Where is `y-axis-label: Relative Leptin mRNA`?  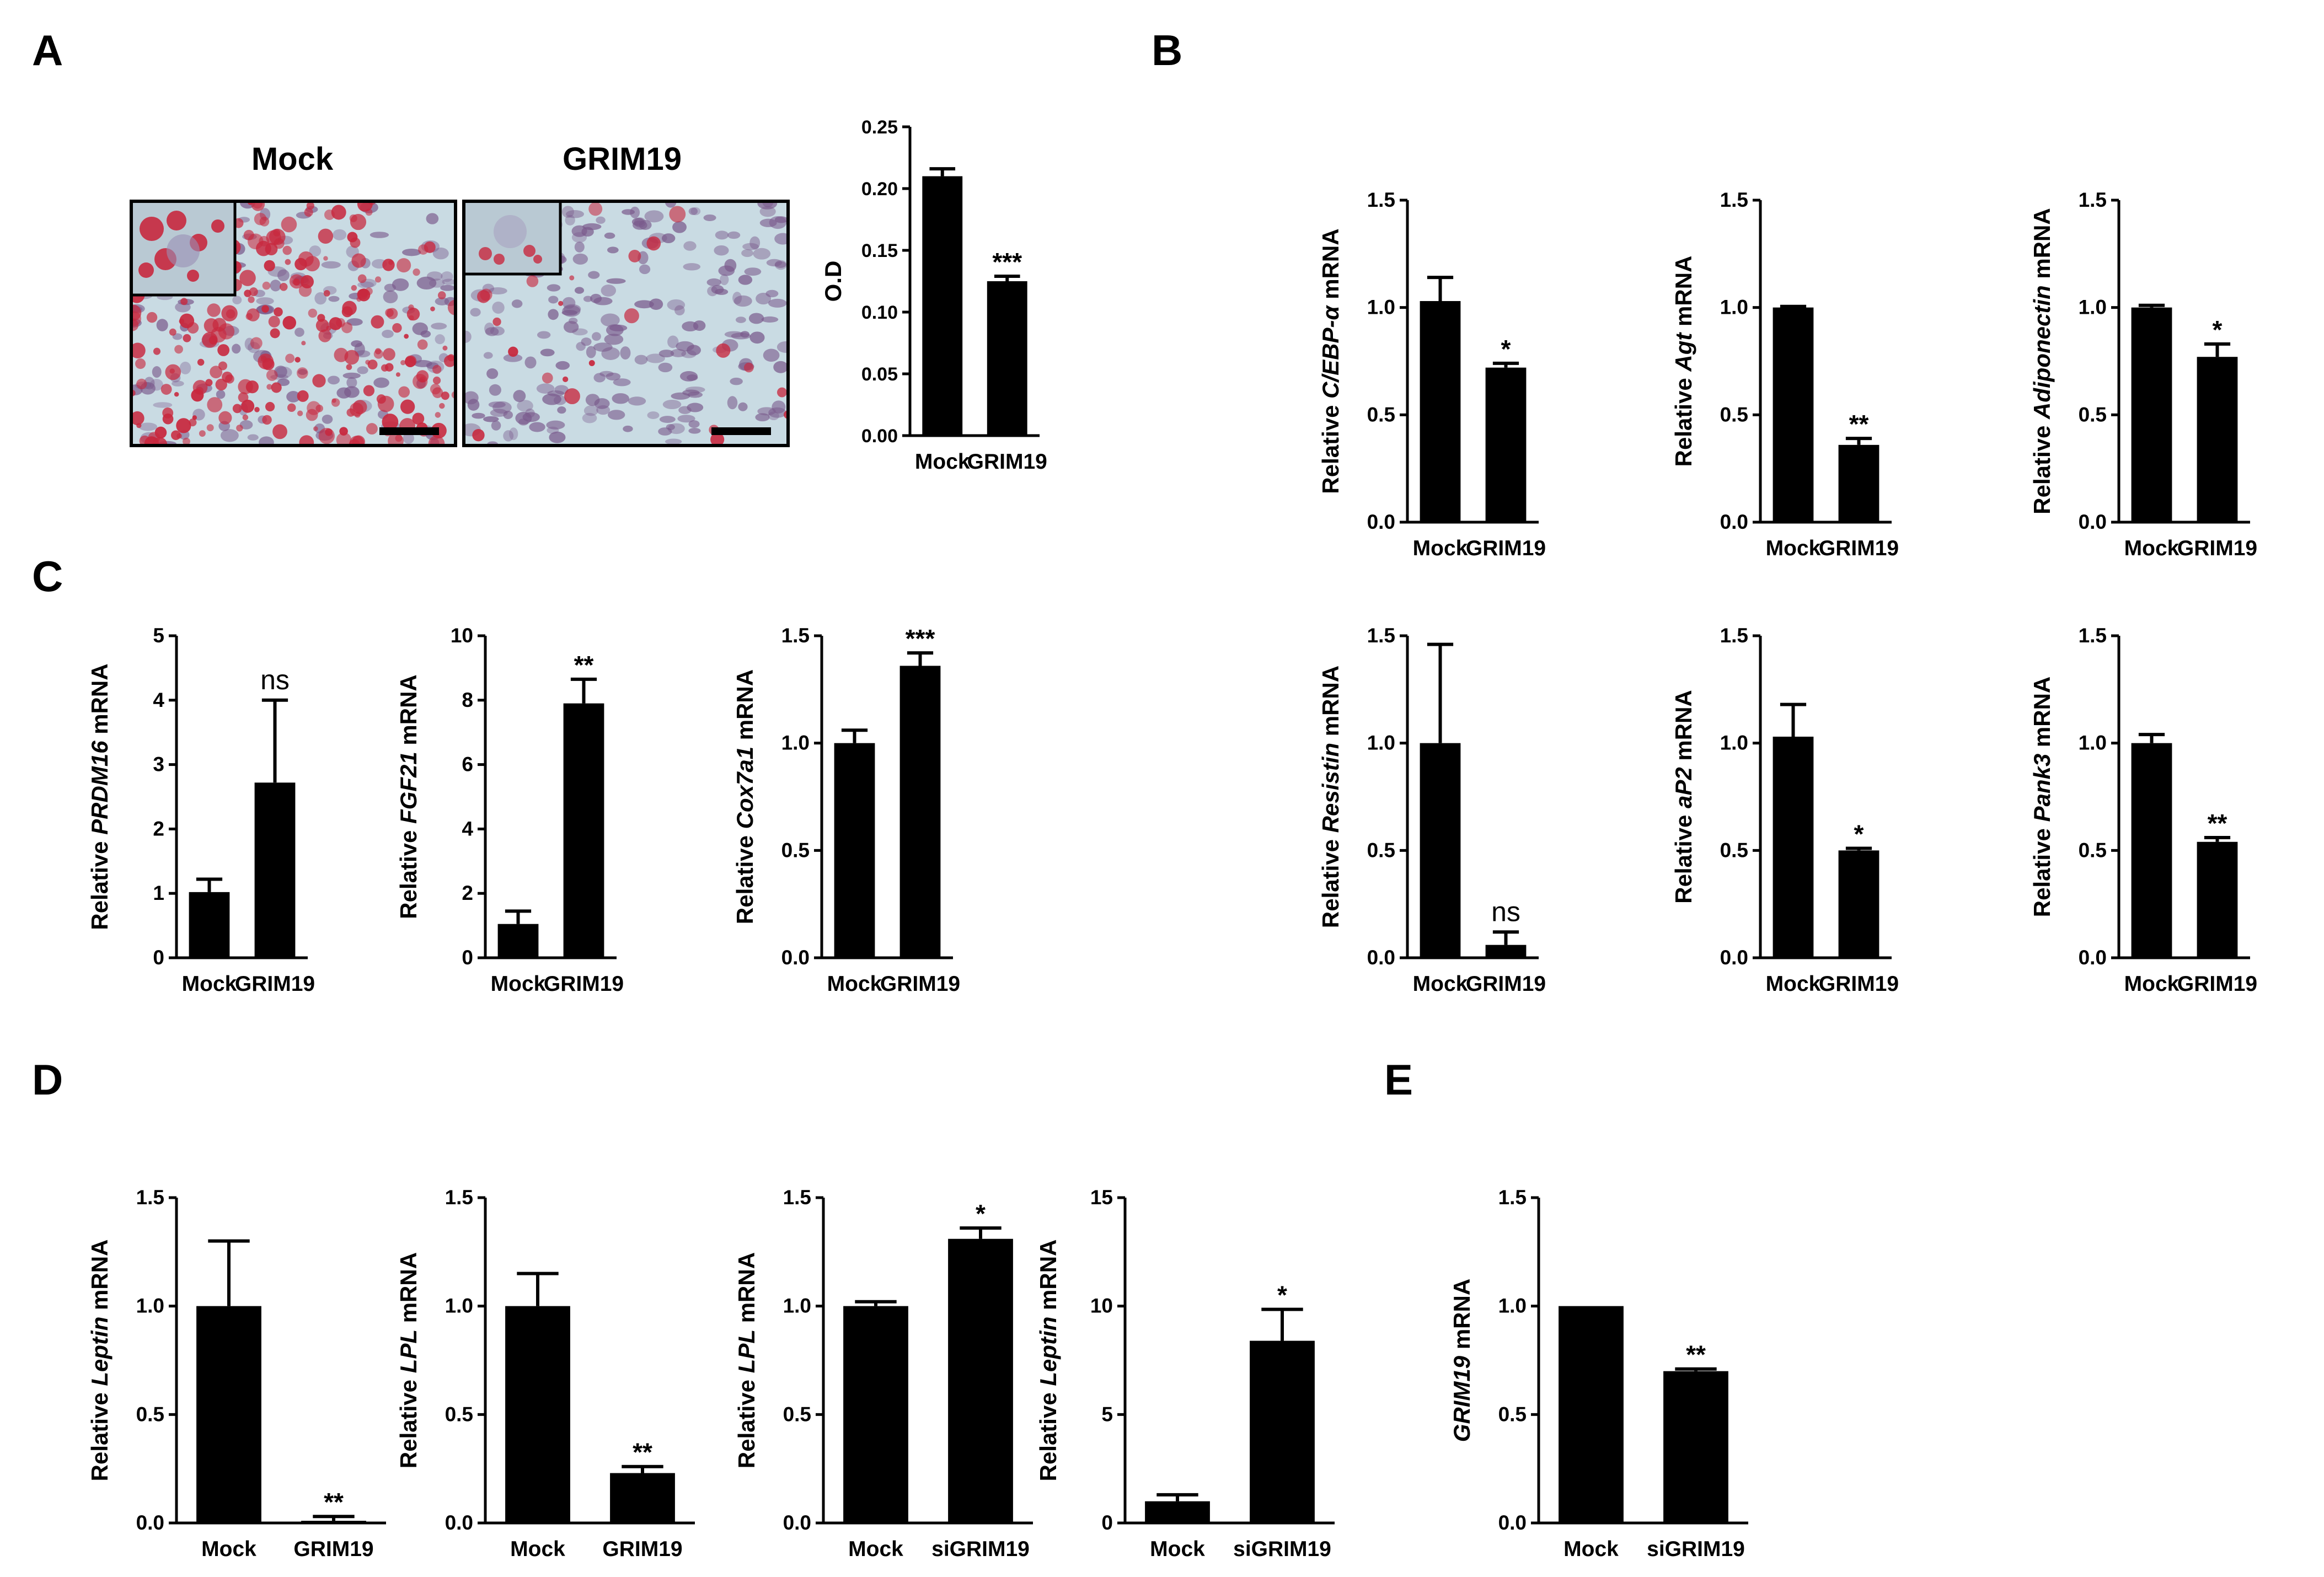
y-axis-label: Relative Leptin mRNA is located at coordinates (100, 1361).